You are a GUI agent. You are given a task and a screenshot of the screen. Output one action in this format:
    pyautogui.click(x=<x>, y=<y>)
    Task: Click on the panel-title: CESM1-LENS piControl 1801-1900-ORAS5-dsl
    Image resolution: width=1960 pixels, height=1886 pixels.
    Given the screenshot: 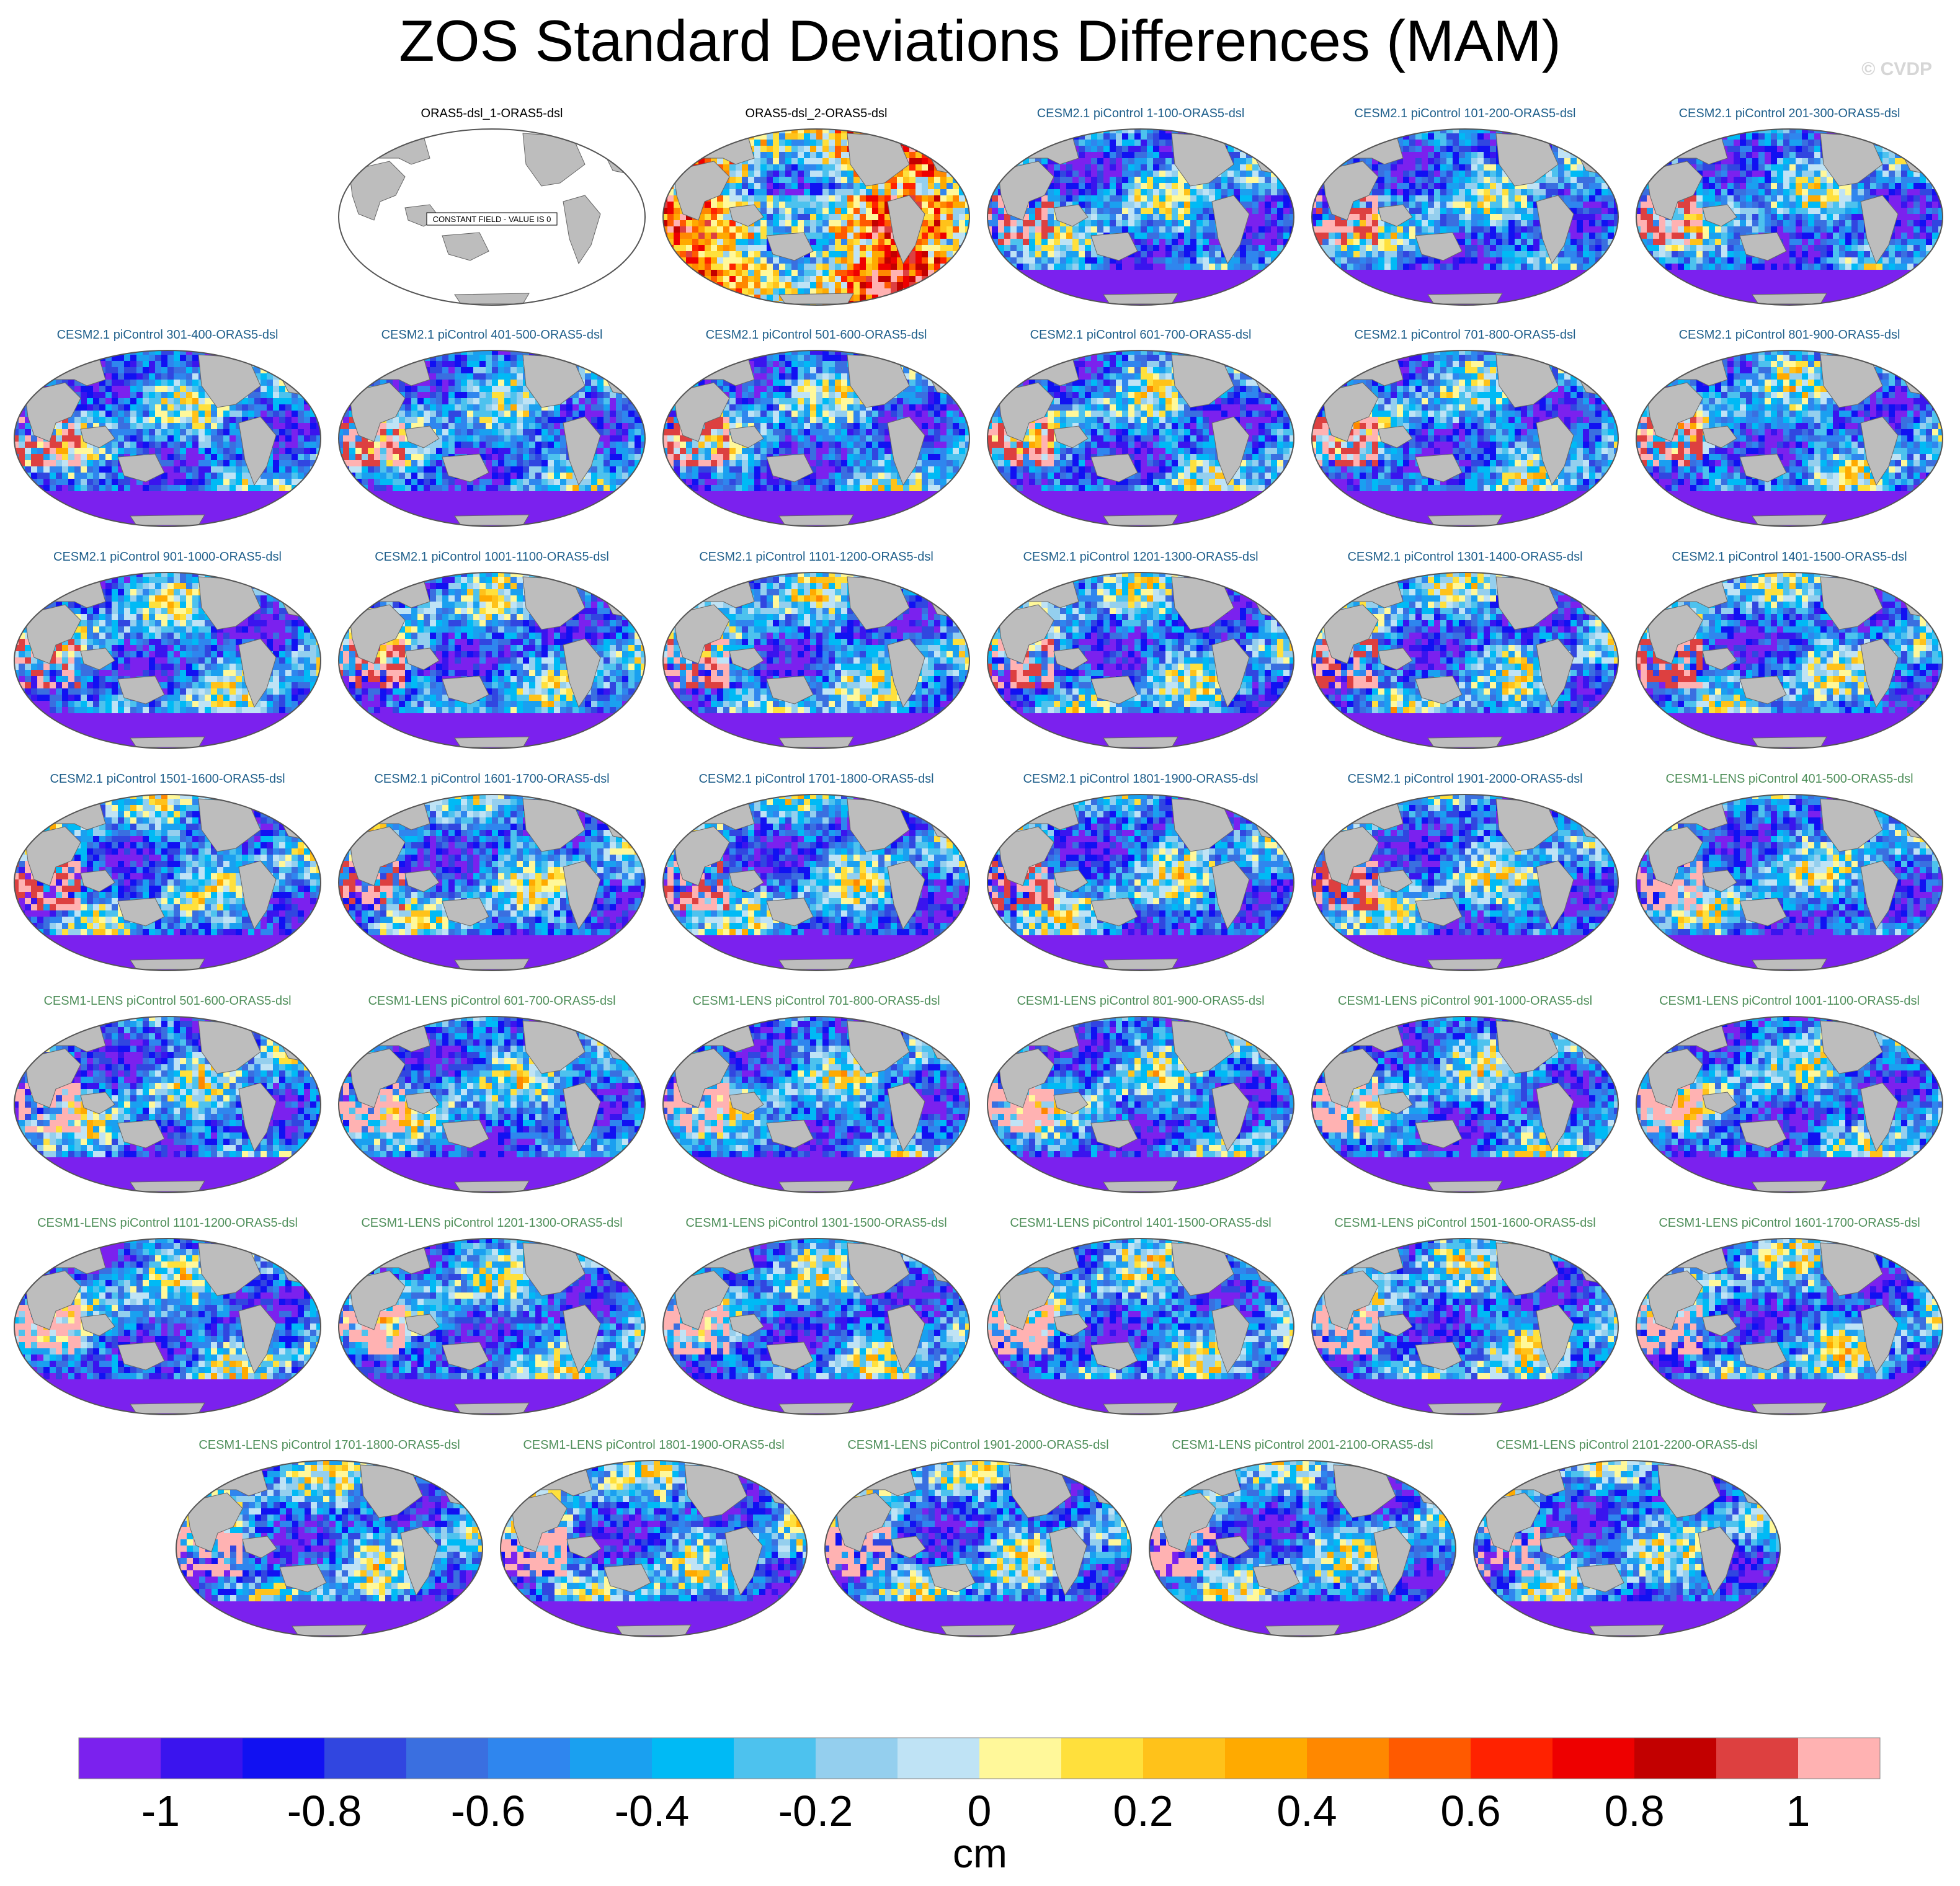 What is the action you would take?
    pyautogui.click(x=654, y=1445)
    